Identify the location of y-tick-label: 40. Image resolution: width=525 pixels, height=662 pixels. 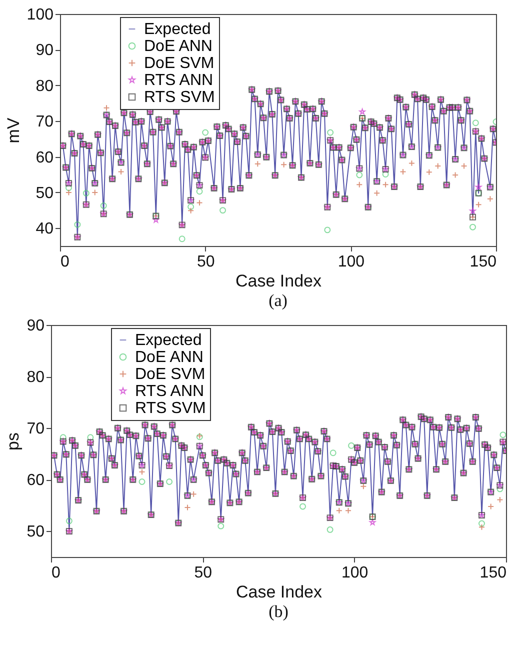
(45, 229).